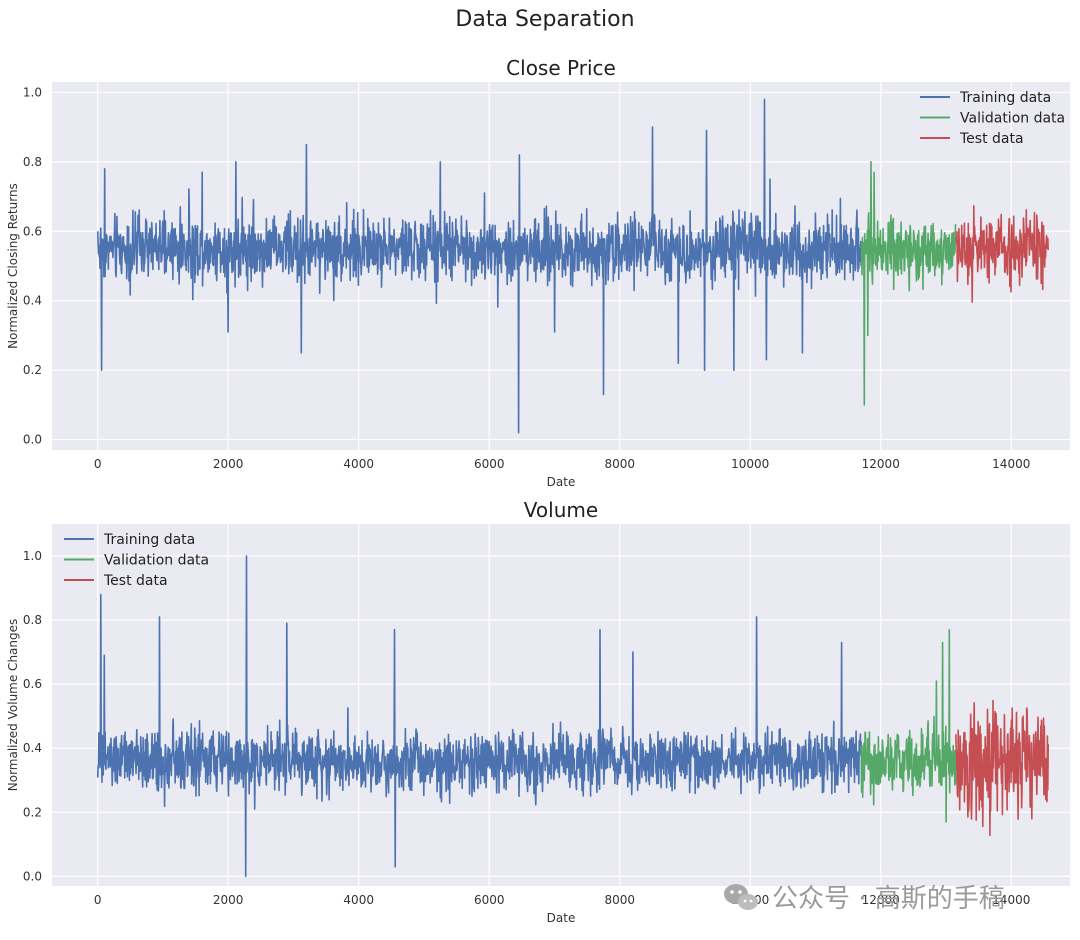  What do you see at coordinates (561, 510) in the screenshot?
I see `chart-title: Volume` at bounding box center [561, 510].